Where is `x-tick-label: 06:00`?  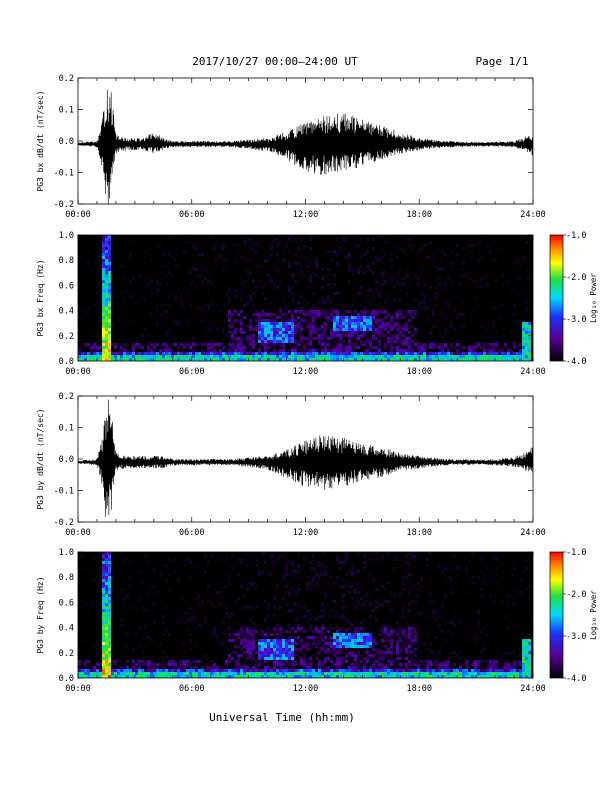 x-tick-label: 06:00 is located at coordinates (192, 215).